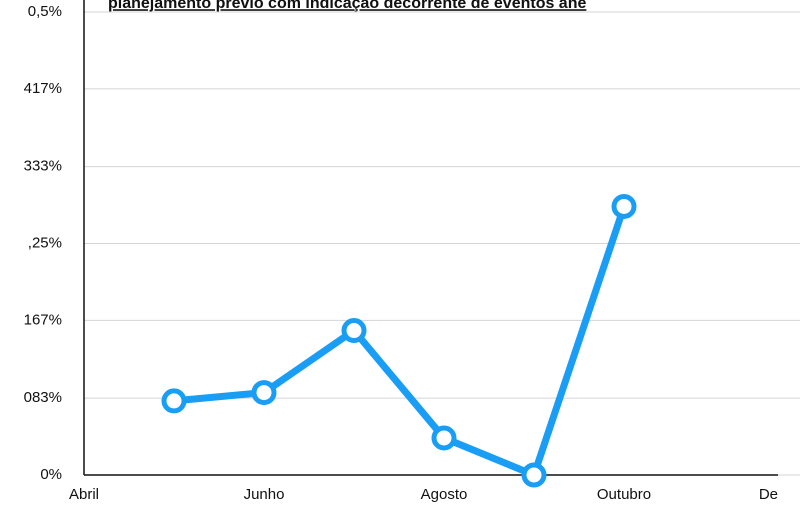 Image resolution: width=800 pixels, height=509 pixels. Describe the element at coordinates (43, 166) in the screenshot. I see `y-tick-label: 333%` at that location.